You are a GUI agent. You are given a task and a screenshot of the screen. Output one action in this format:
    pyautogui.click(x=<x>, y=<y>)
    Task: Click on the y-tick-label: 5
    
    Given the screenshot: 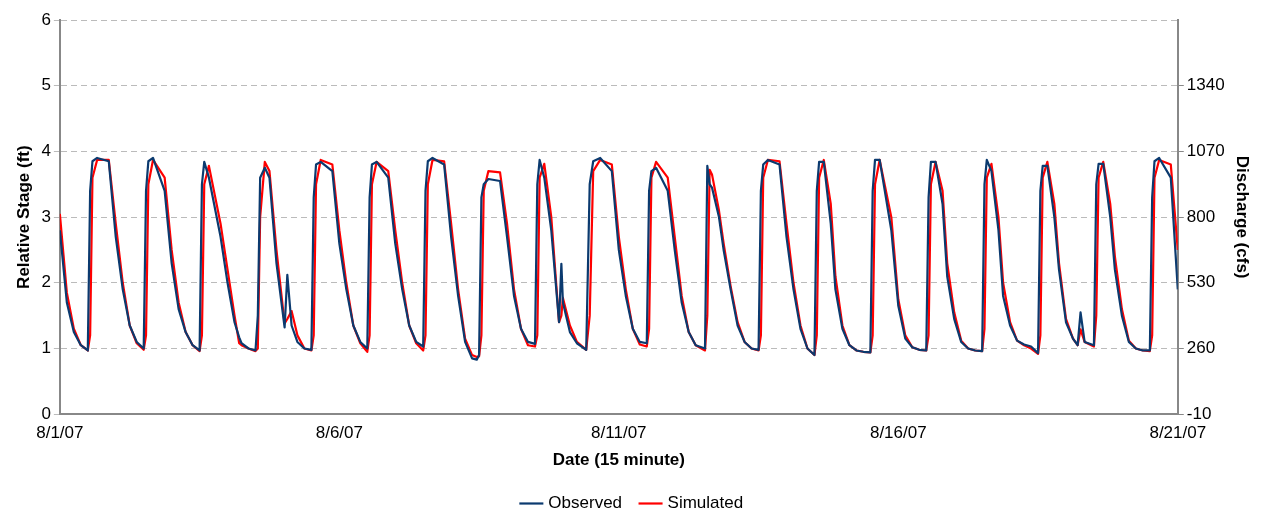 What is the action you would take?
    pyautogui.click(x=46, y=85)
    